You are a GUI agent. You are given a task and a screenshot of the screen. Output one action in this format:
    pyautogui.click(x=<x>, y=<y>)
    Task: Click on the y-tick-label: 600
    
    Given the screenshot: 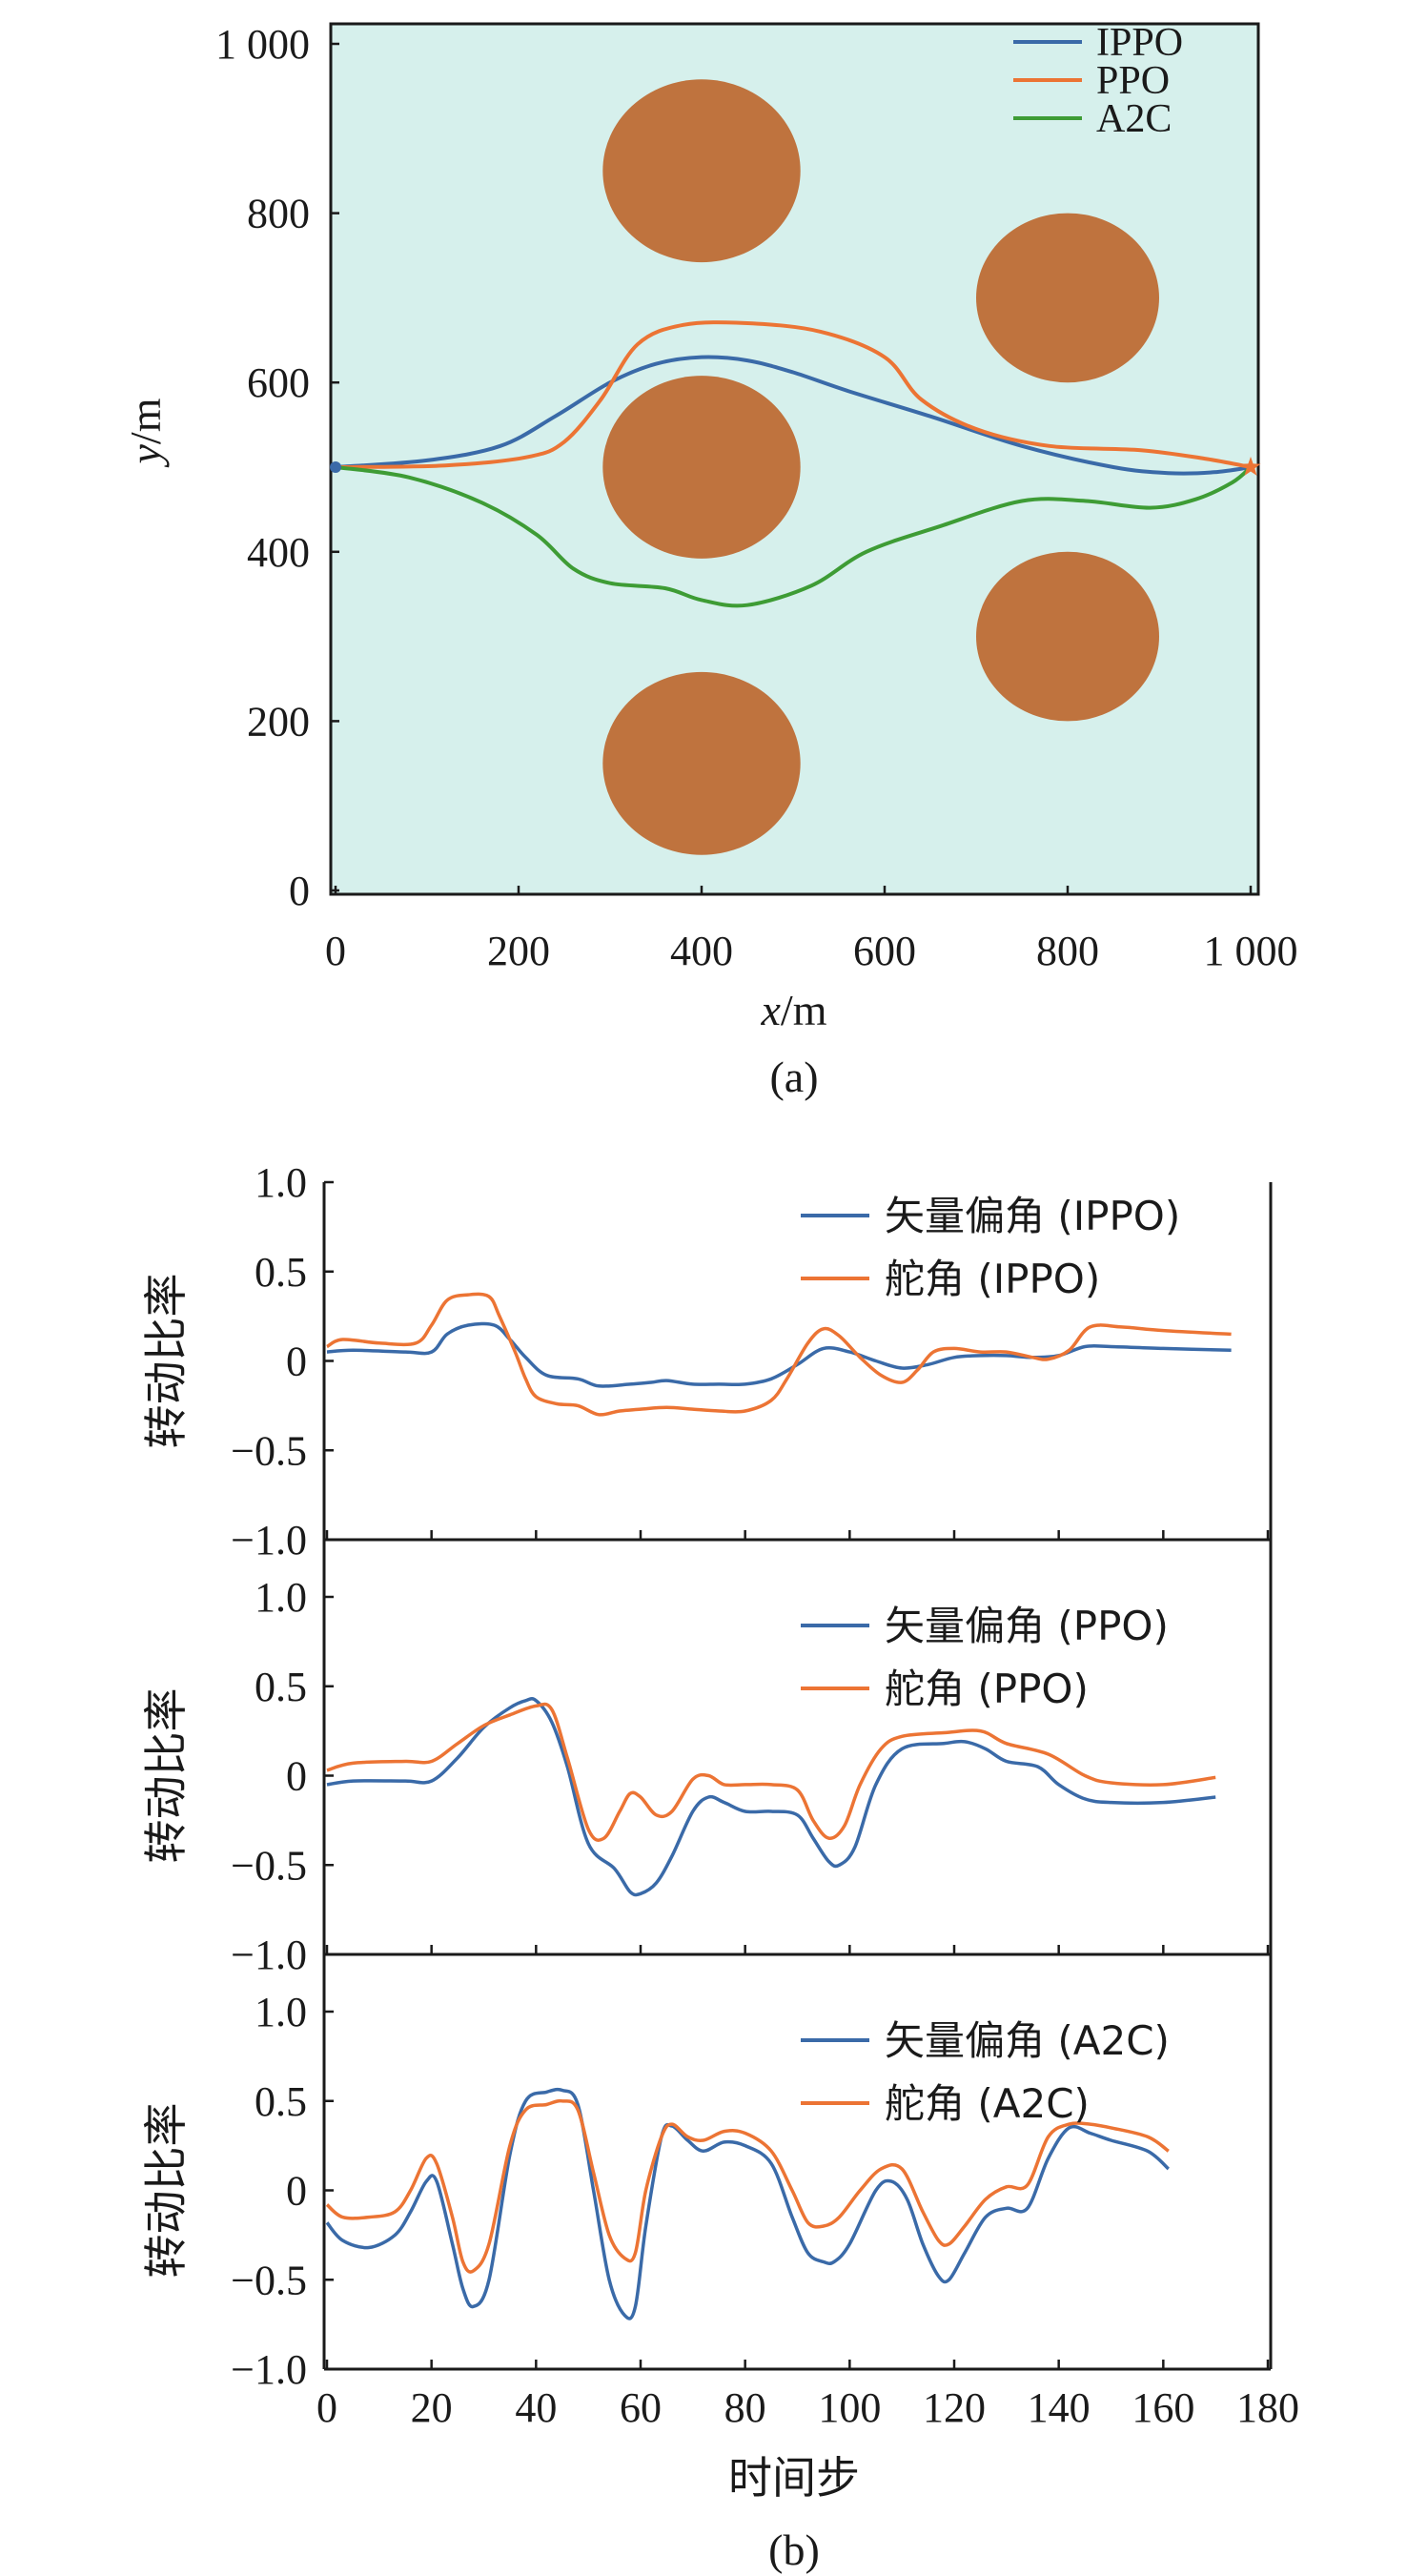 What is the action you would take?
    pyautogui.click(x=278, y=382)
    